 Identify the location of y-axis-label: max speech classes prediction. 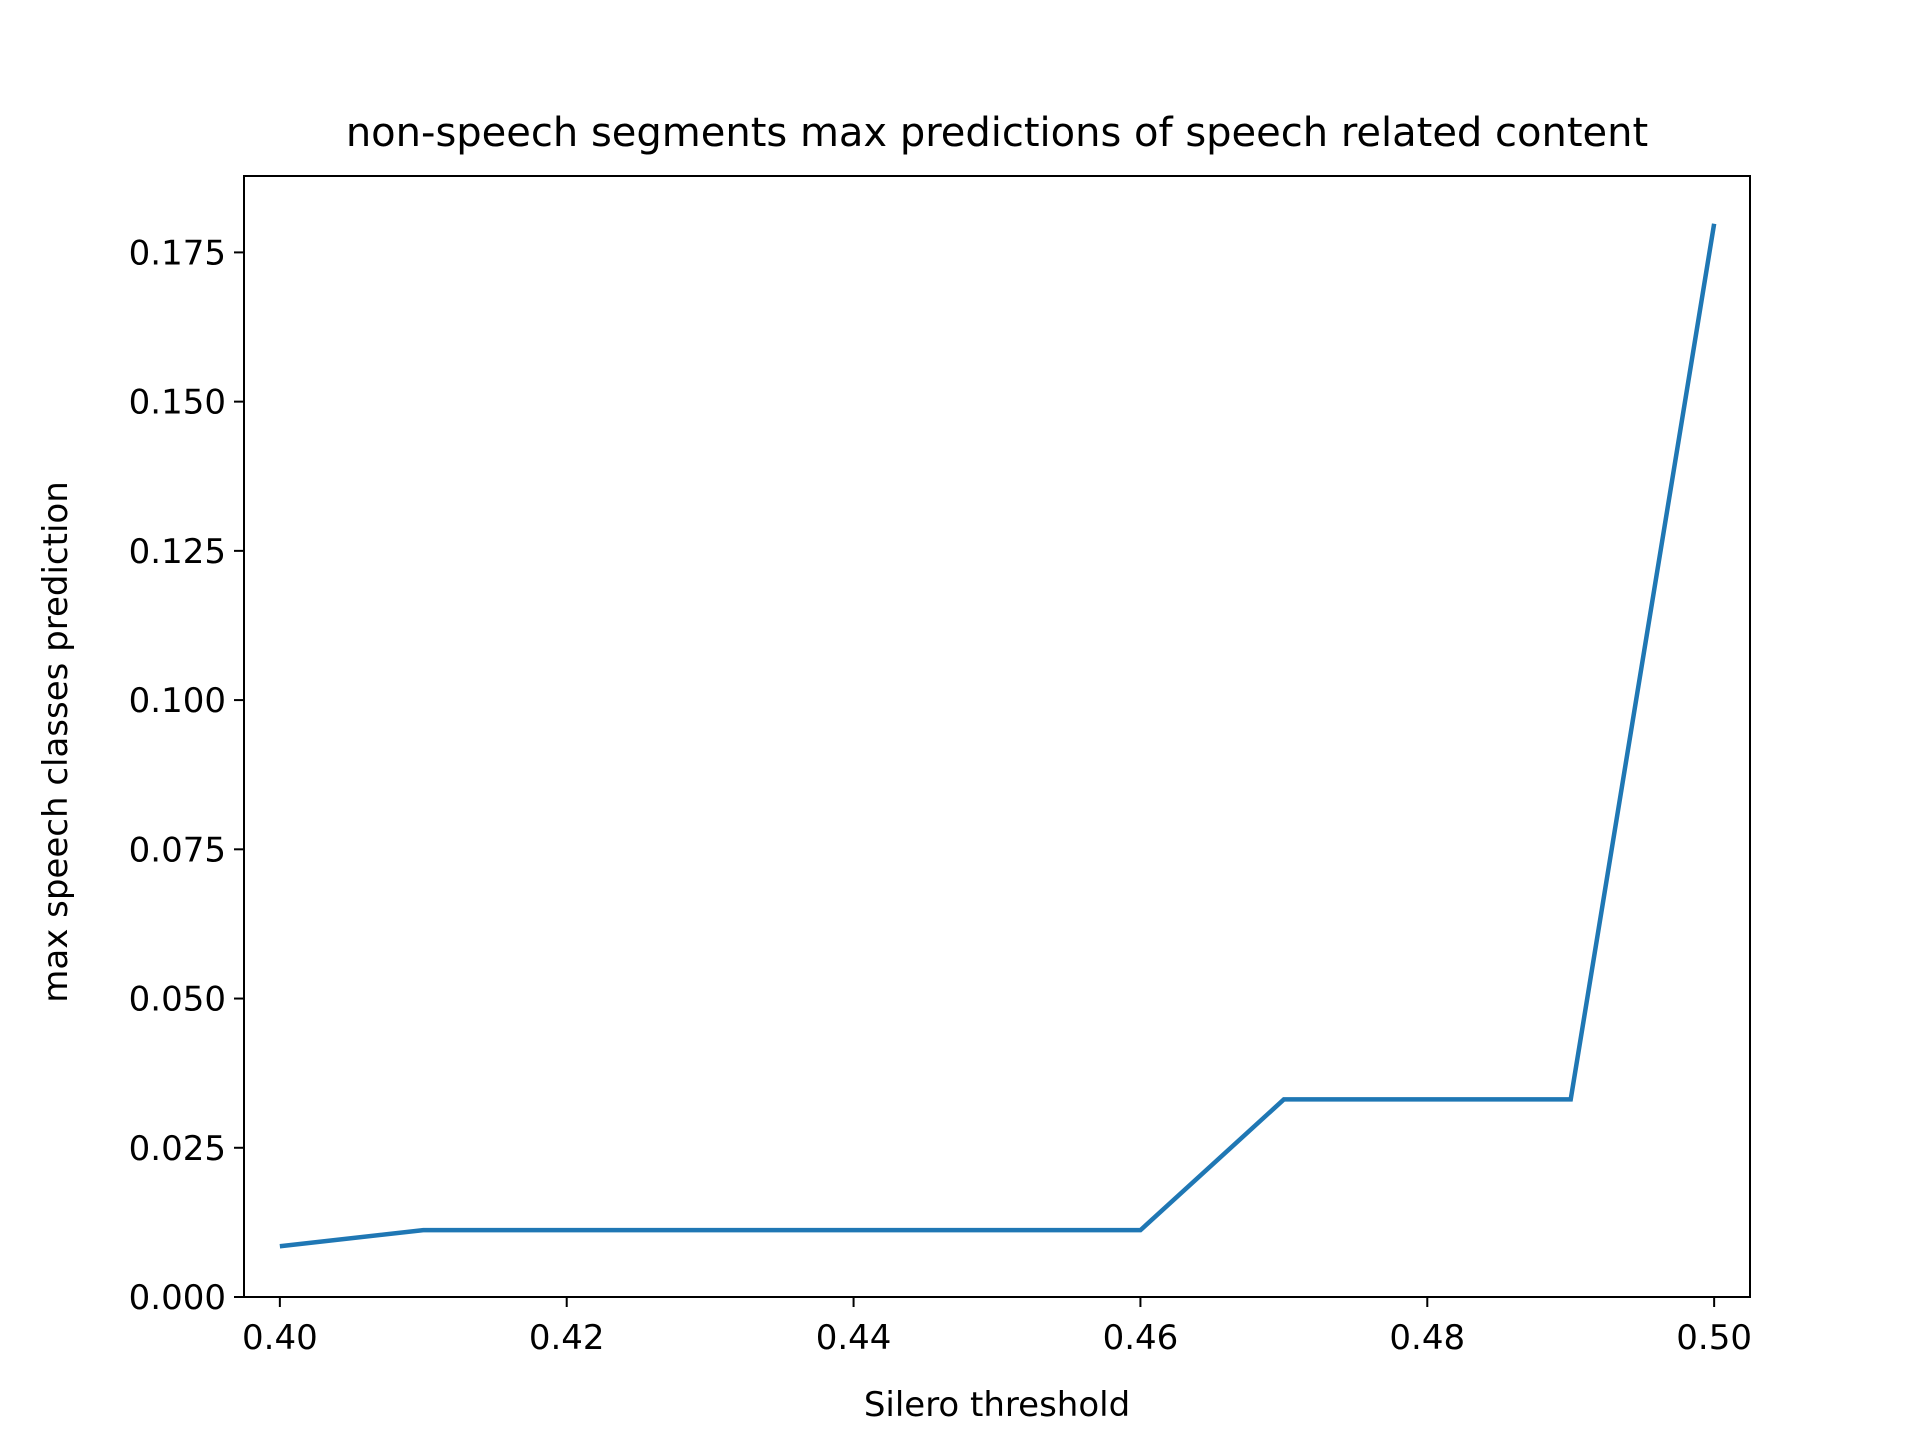
(56, 742).